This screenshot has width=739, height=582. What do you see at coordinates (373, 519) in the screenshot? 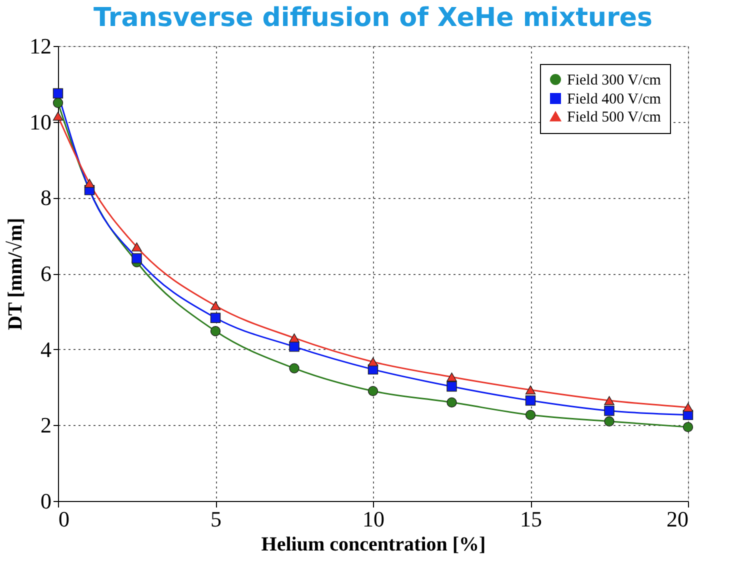
I see `x-tick-label: 10` at bounding box center [373, 519].